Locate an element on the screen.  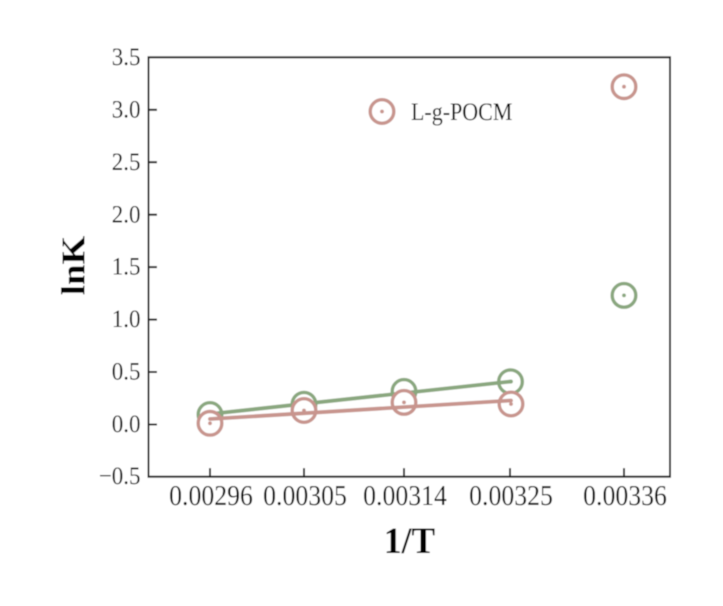
svg-text: 3.5 is located at coordinates (126, 57).